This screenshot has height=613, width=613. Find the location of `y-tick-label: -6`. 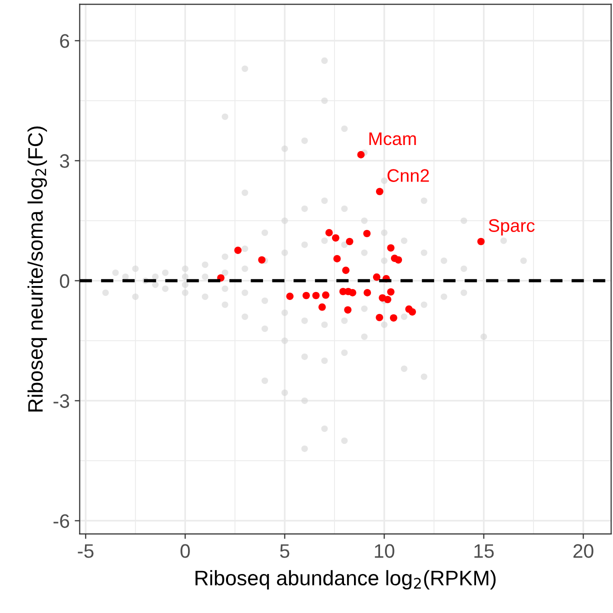

y-tick-label: -6 is located at coordinates (62, 521).